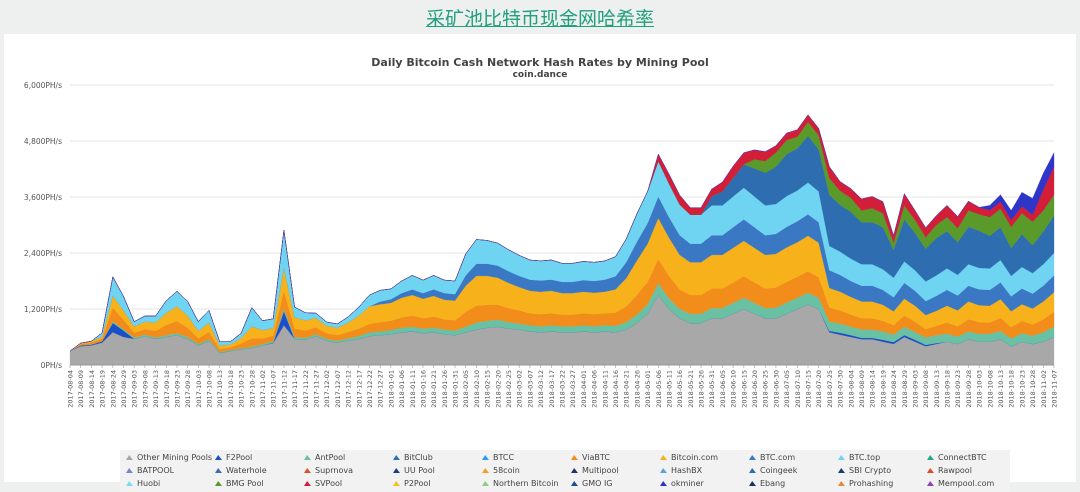 The image size is (1080, 492). I want to click on x-tick-label: 2018-03-17, so click(552, 389).